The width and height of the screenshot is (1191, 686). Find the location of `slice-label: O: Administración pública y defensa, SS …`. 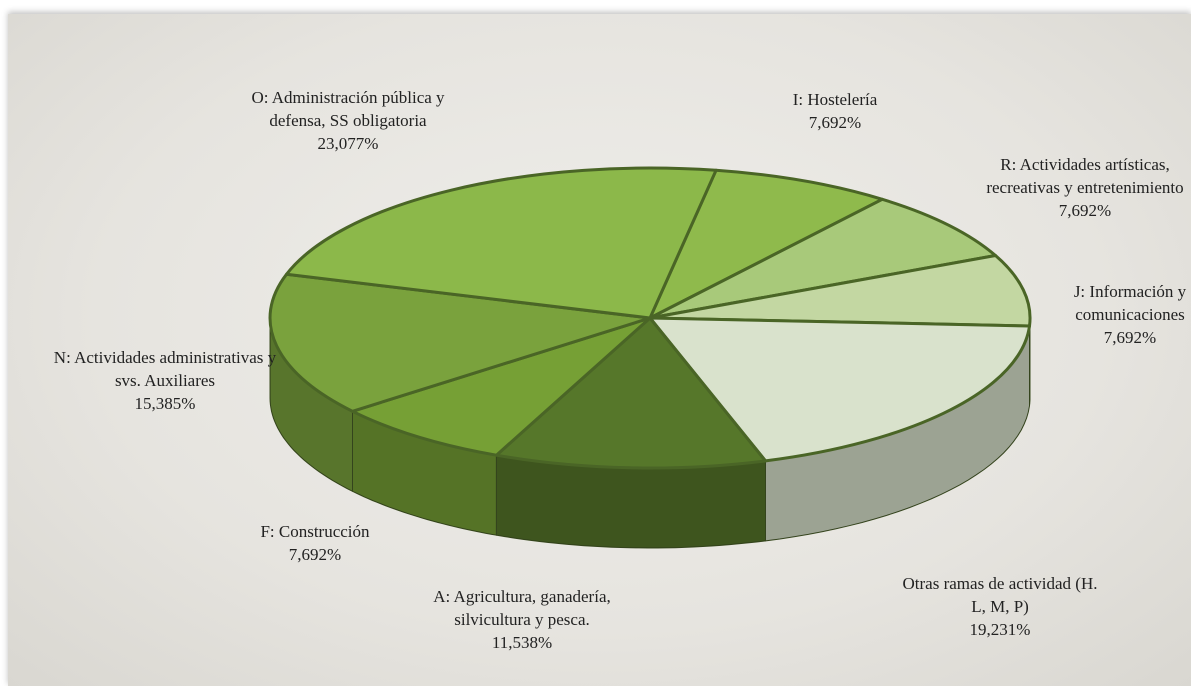

slice-label: O: Administración pública y defensa, SS … is located at coordinates (348, 120).